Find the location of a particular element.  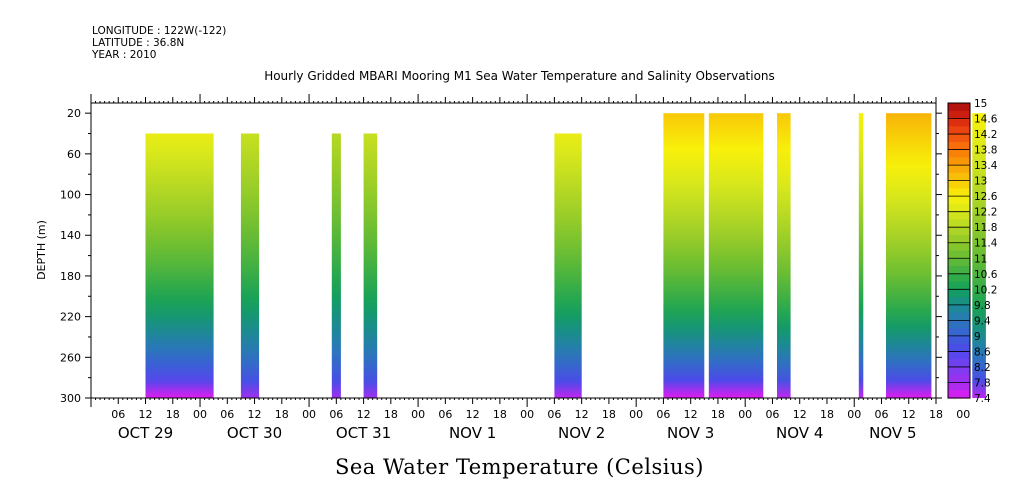

x-day-label: NOV 1 is located at coordinates (472, 433).